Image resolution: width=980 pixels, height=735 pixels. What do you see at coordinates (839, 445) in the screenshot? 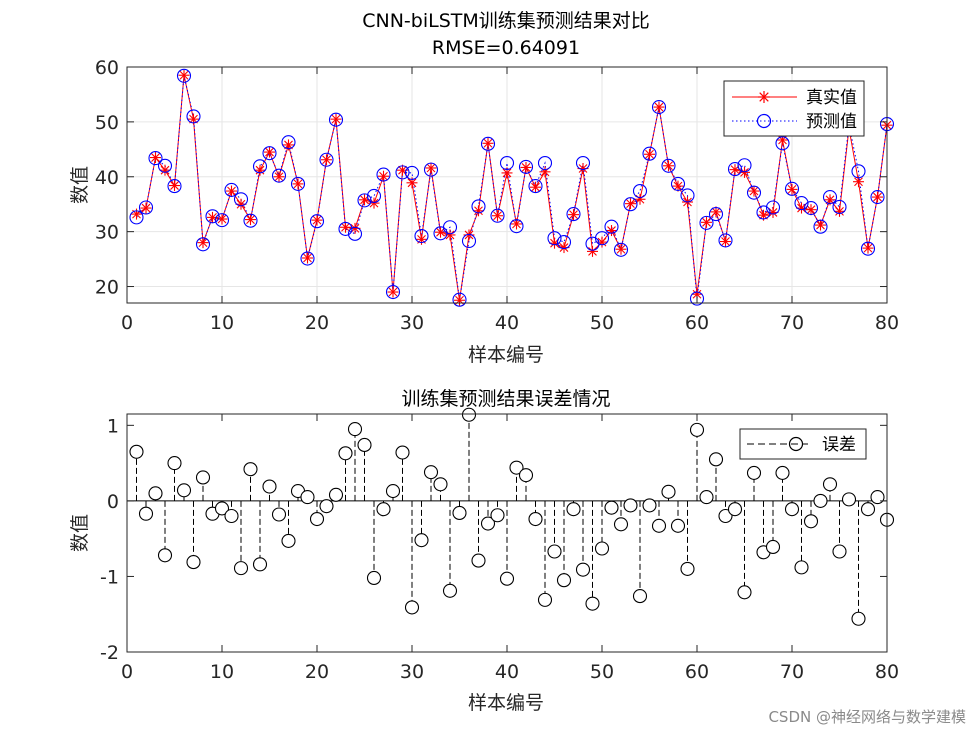
I see `legend-error-label: 误差` at bounding box center [839, 445].